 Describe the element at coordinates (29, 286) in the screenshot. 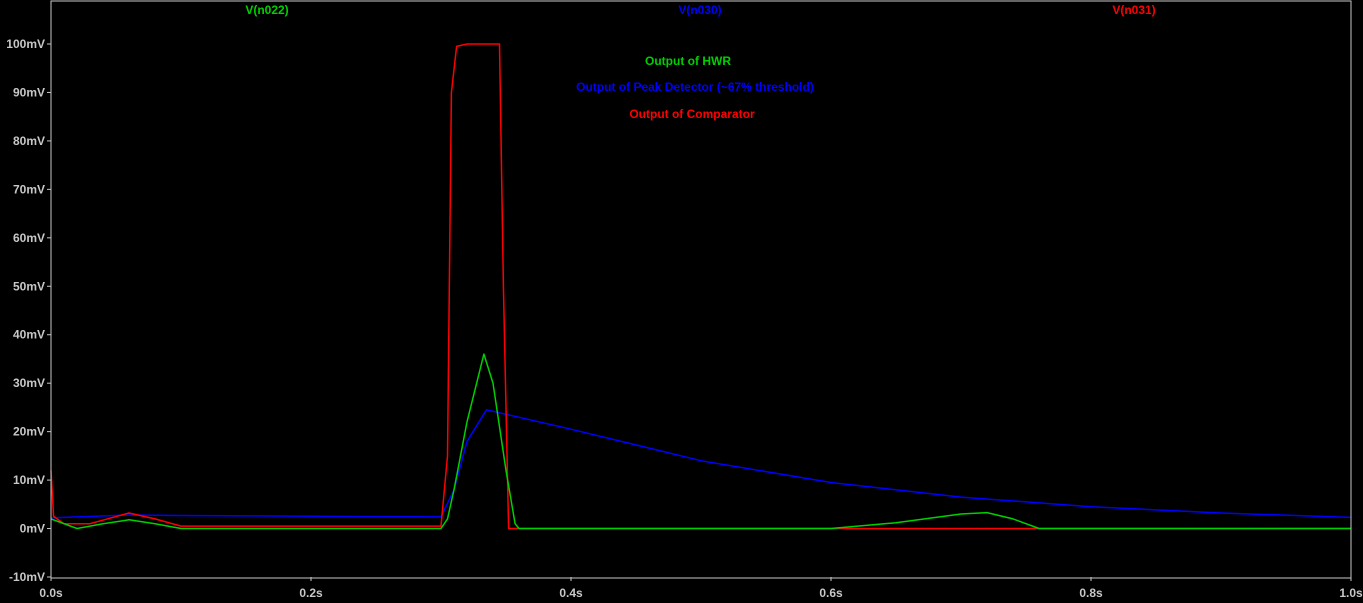

I see `y-tick-label: 50mV` at that location.